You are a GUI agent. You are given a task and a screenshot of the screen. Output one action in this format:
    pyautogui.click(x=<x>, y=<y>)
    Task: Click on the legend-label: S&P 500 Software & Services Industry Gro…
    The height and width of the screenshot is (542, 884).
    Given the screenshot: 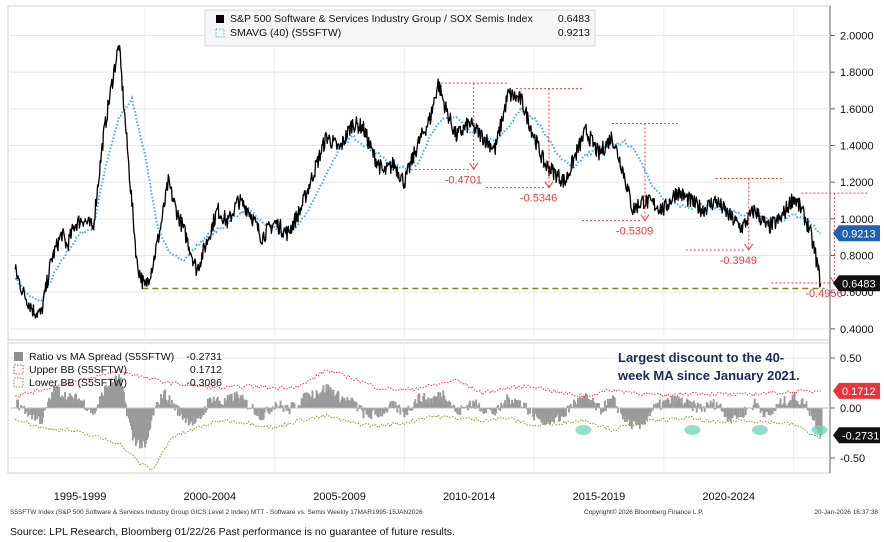 What is the action you would take?
    pyautogui.click(x=381, y=19)
    